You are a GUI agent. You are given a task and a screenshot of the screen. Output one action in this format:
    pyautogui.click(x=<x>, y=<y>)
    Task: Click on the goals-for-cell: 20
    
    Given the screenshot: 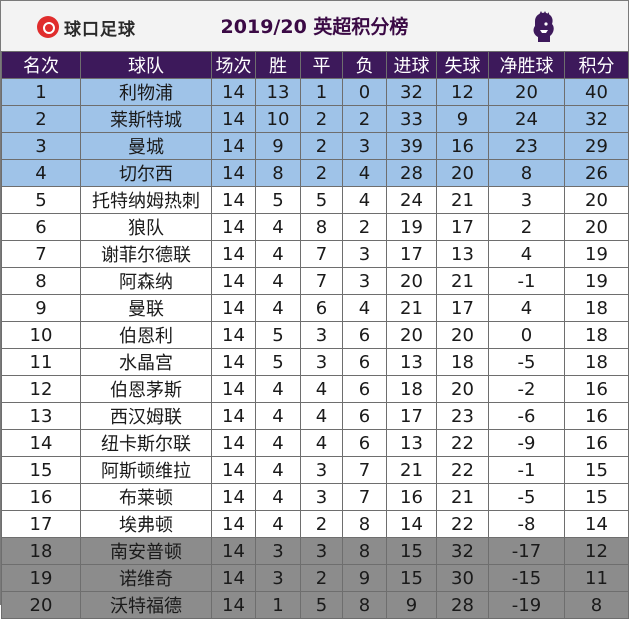 What is the action you would take?
    pyautogui.click(x=411, y=335)
    